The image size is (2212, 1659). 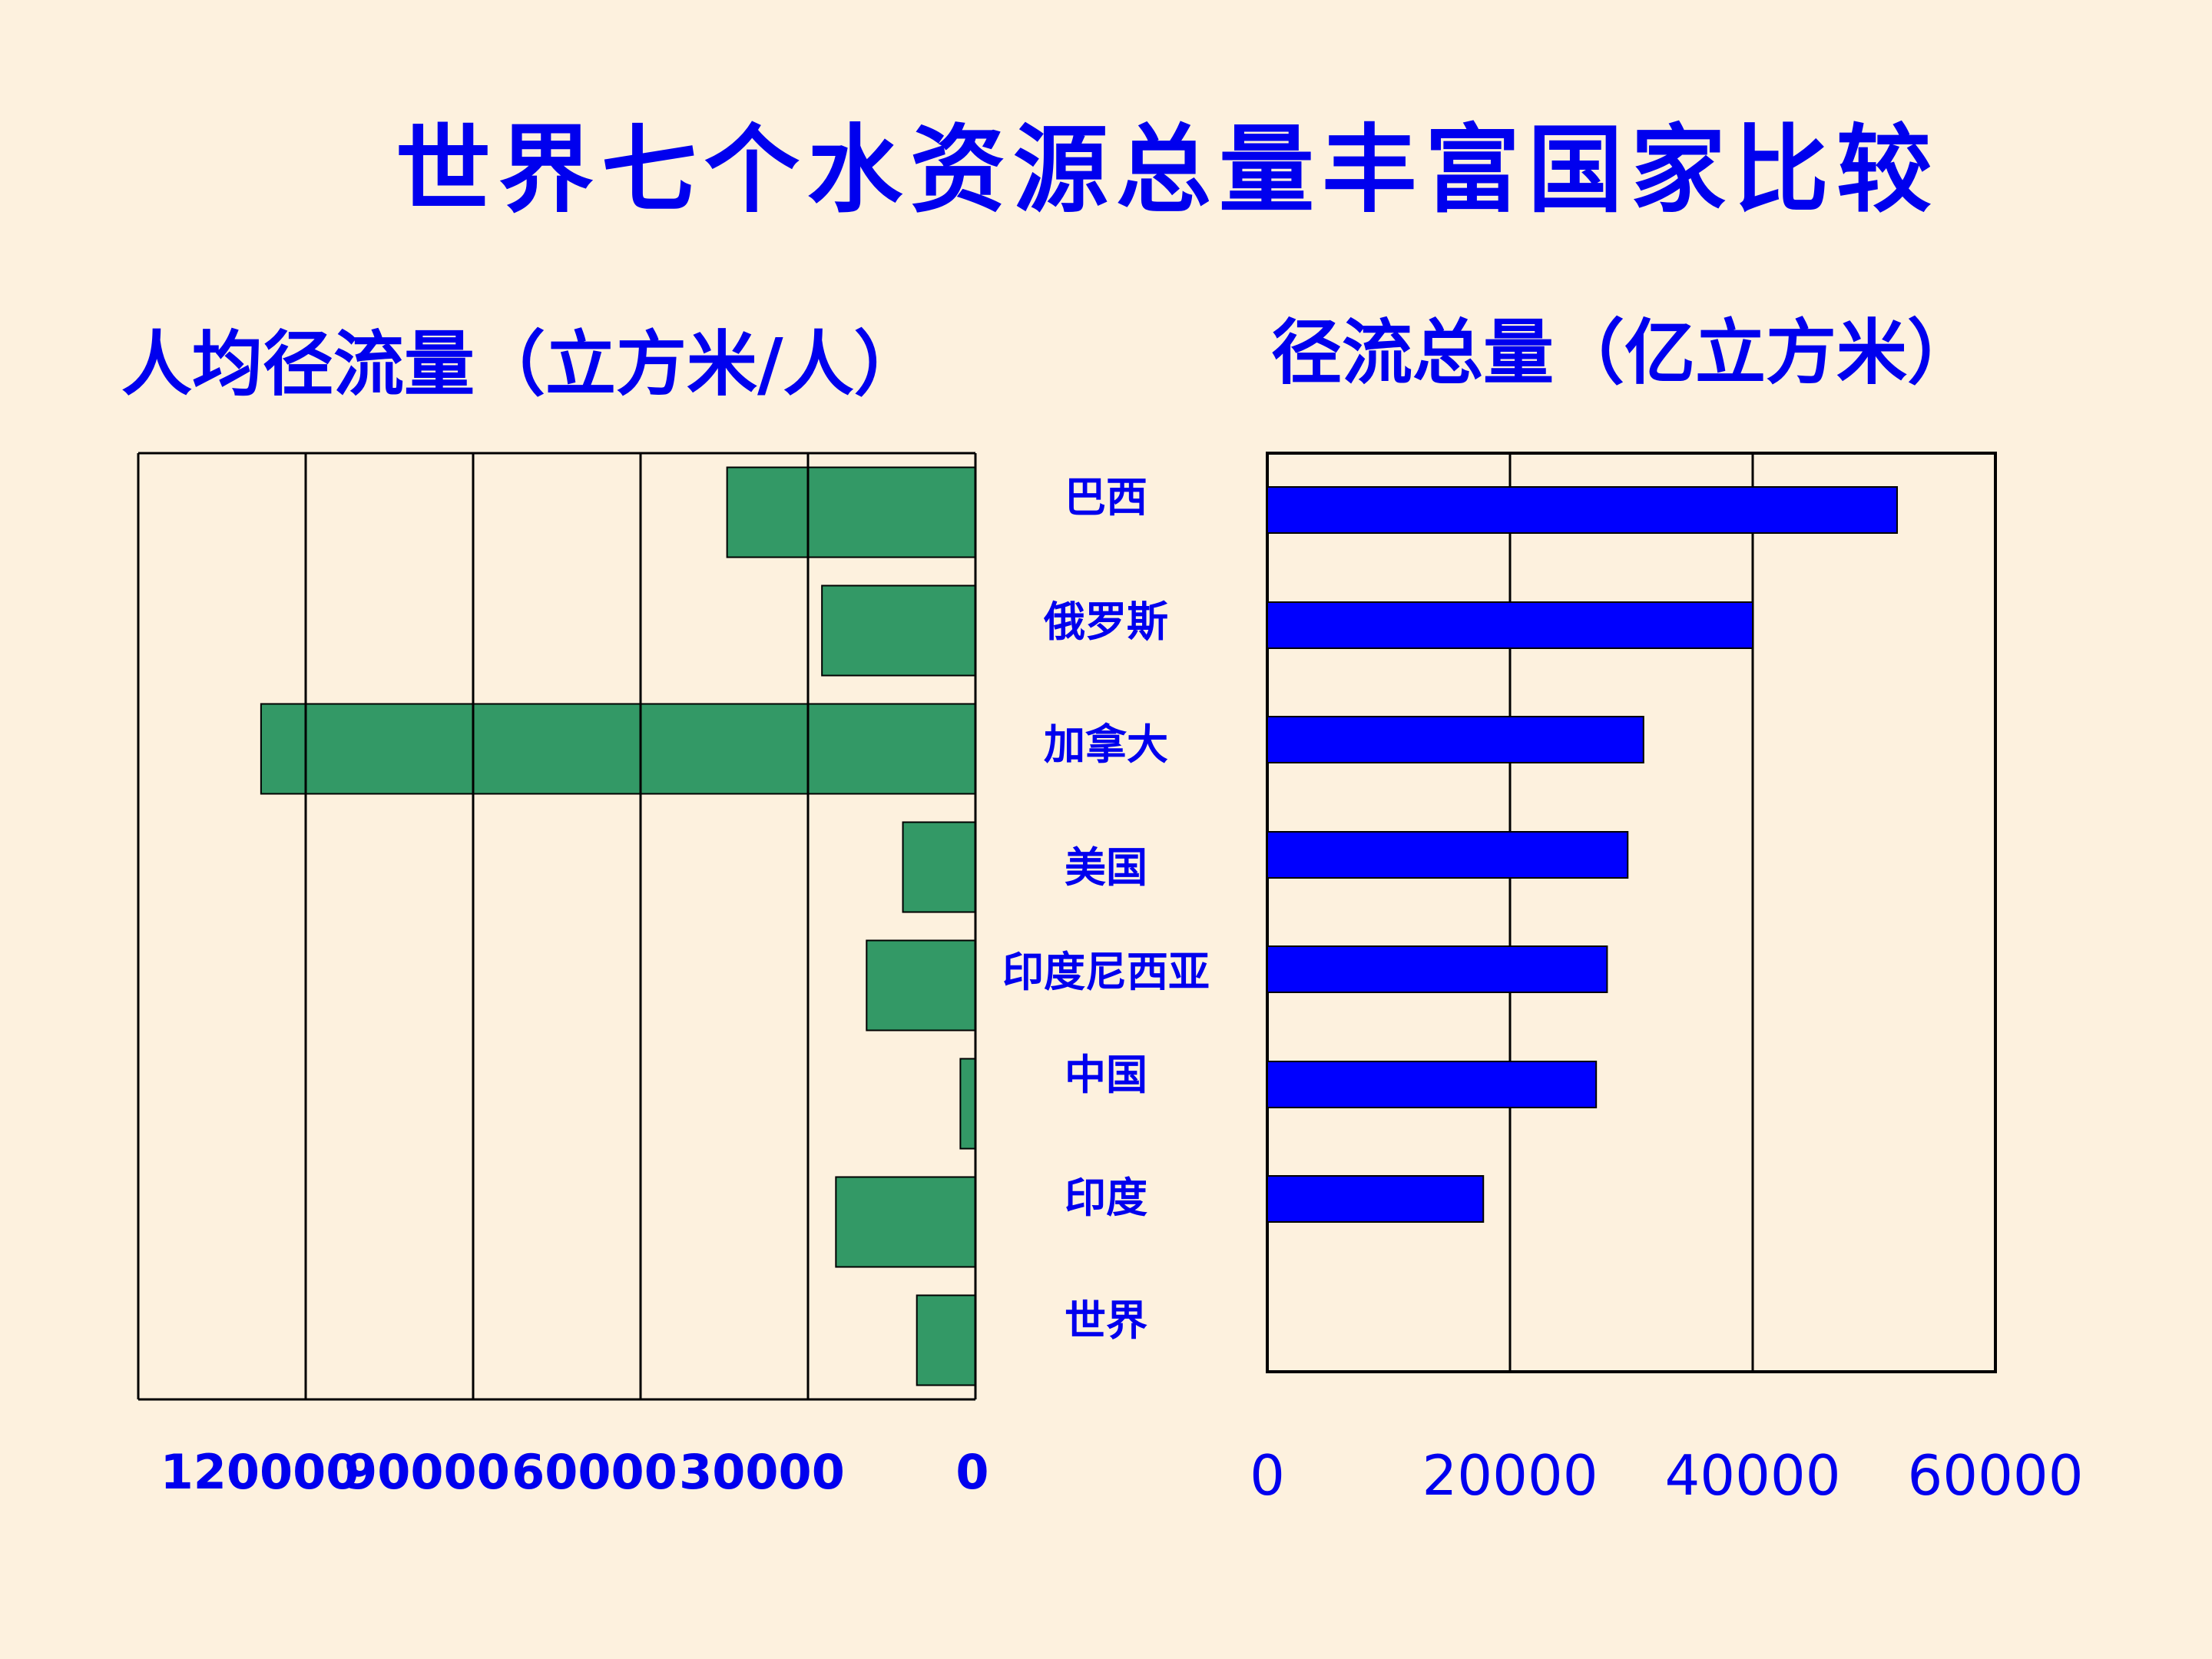 What do you see at coordinates (1106, 497) in the screenshot?
I see `category-label-0: 巴西` at bounding box center [1106, 497].